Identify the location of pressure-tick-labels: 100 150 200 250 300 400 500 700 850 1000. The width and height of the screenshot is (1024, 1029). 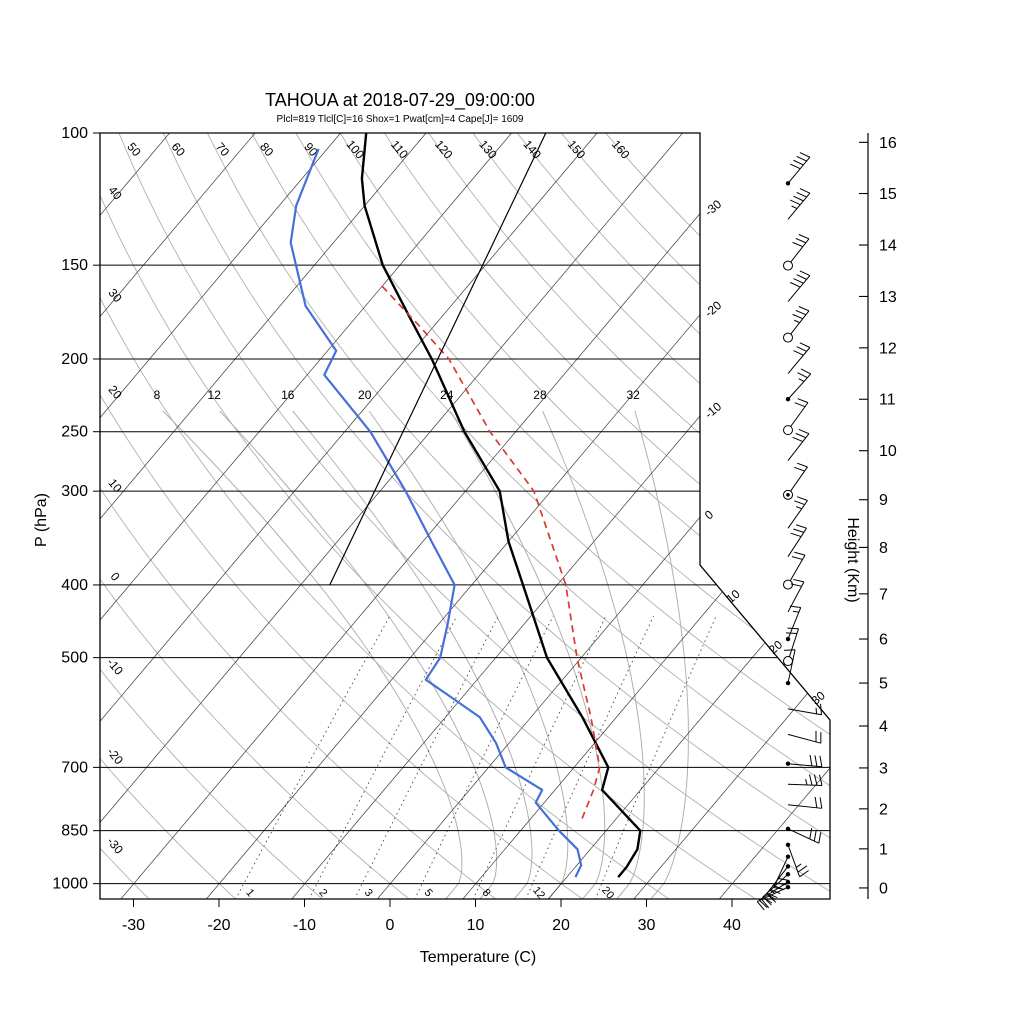
(76, 509).